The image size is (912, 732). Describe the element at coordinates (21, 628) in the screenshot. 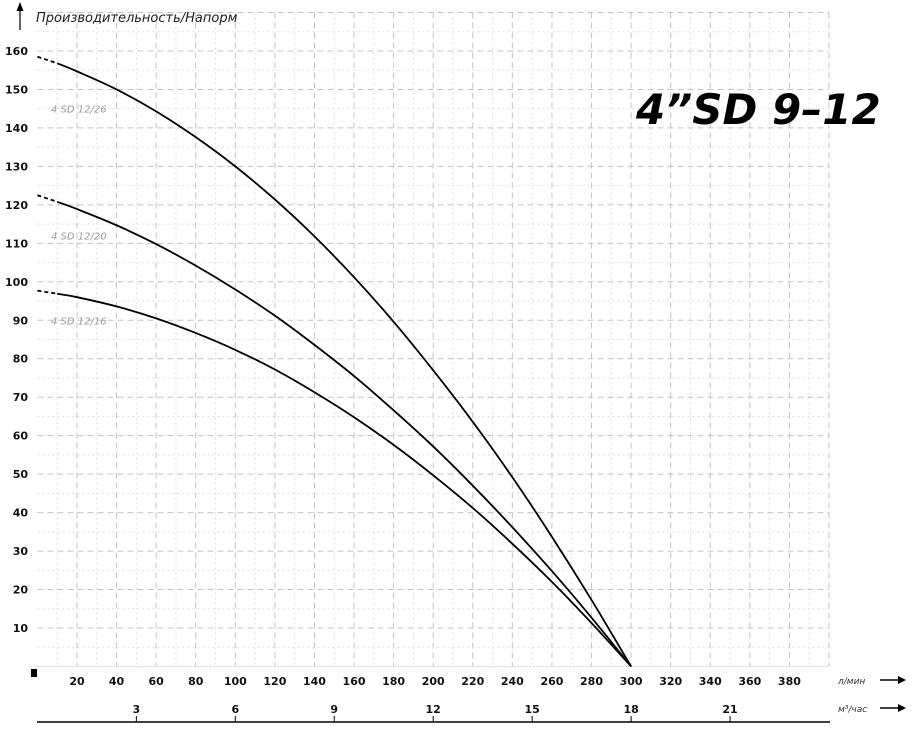

I see `y-tick-label: 10` at that location.